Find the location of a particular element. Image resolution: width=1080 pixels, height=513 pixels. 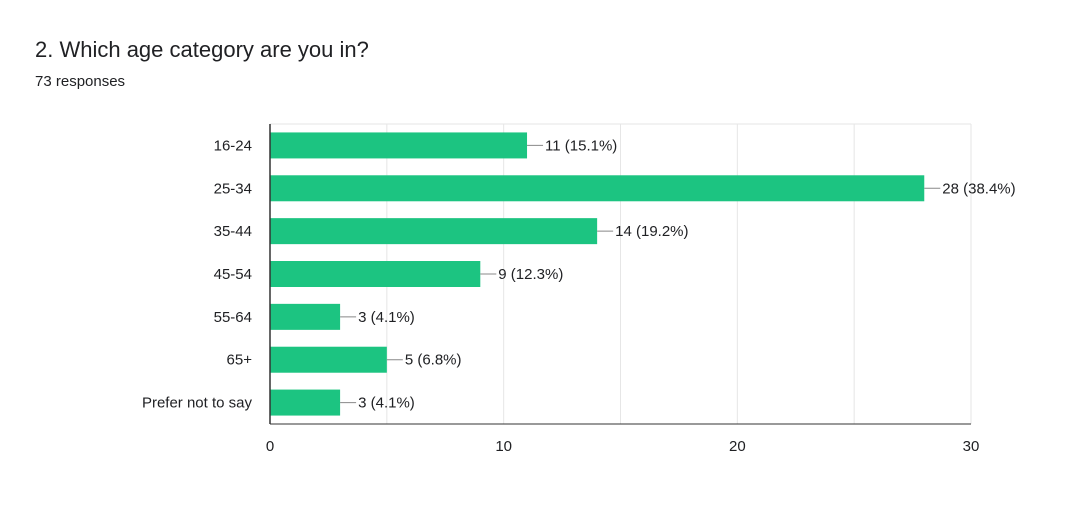

category-label: 16-24 is located at coordinates (233, 145).